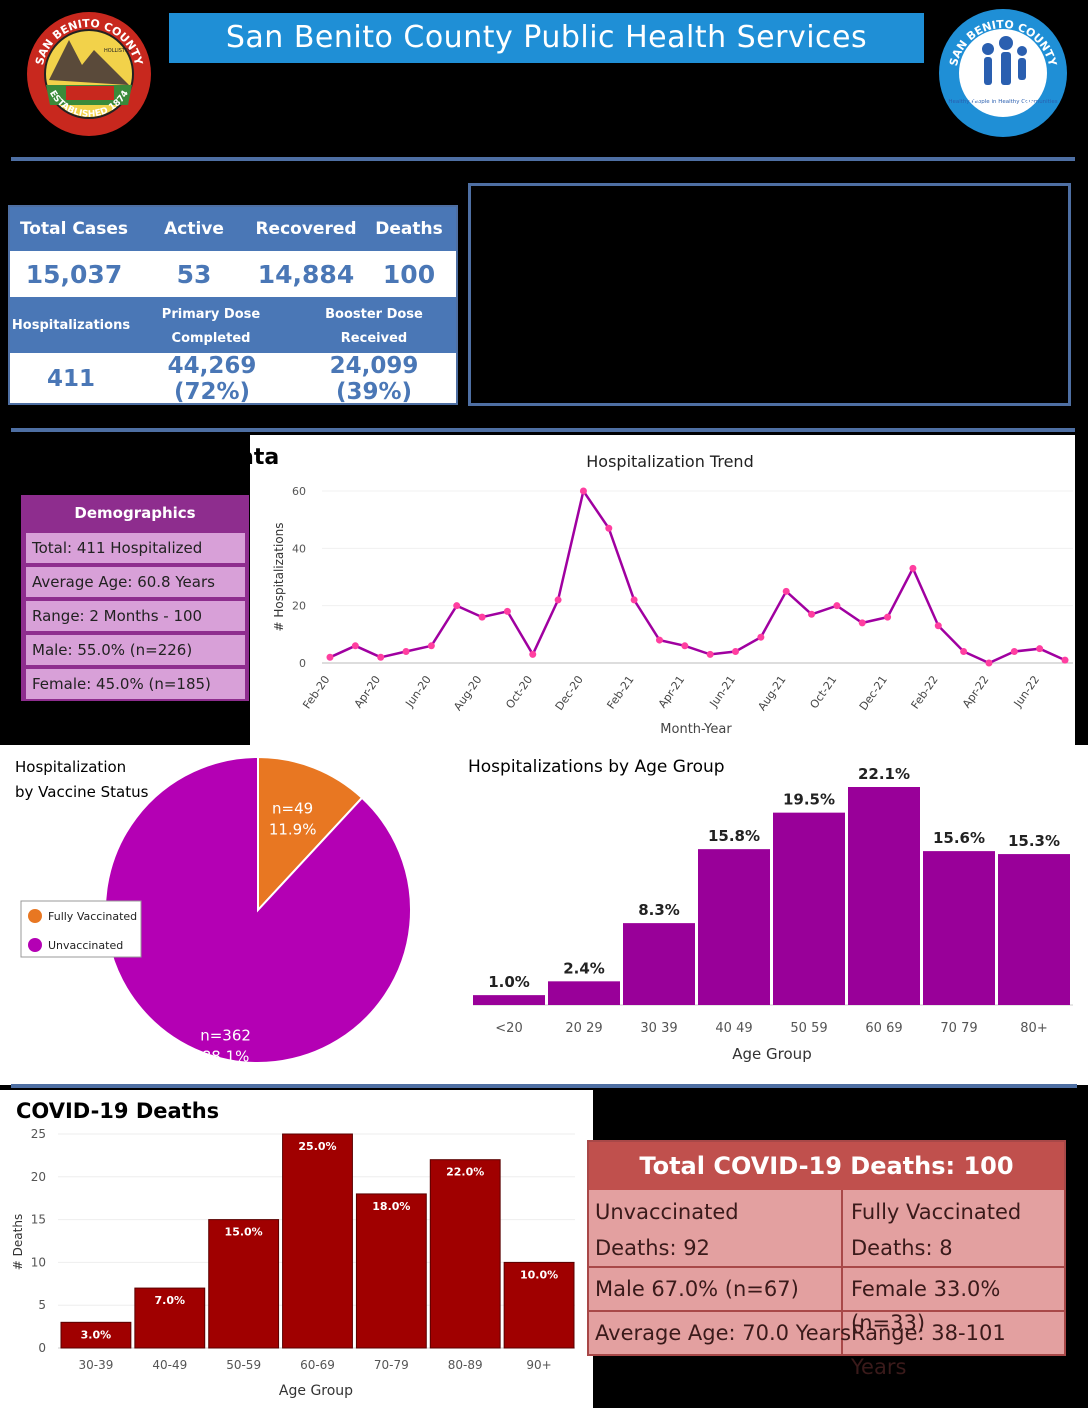 Image resolution: width=1088 pixels, height=1408 pixels. What do you see at coordinates (82, 779) in the screenshot?
I see `pie-title: Hospitalization by Vaccine Status` at bounding box center [82, 779].